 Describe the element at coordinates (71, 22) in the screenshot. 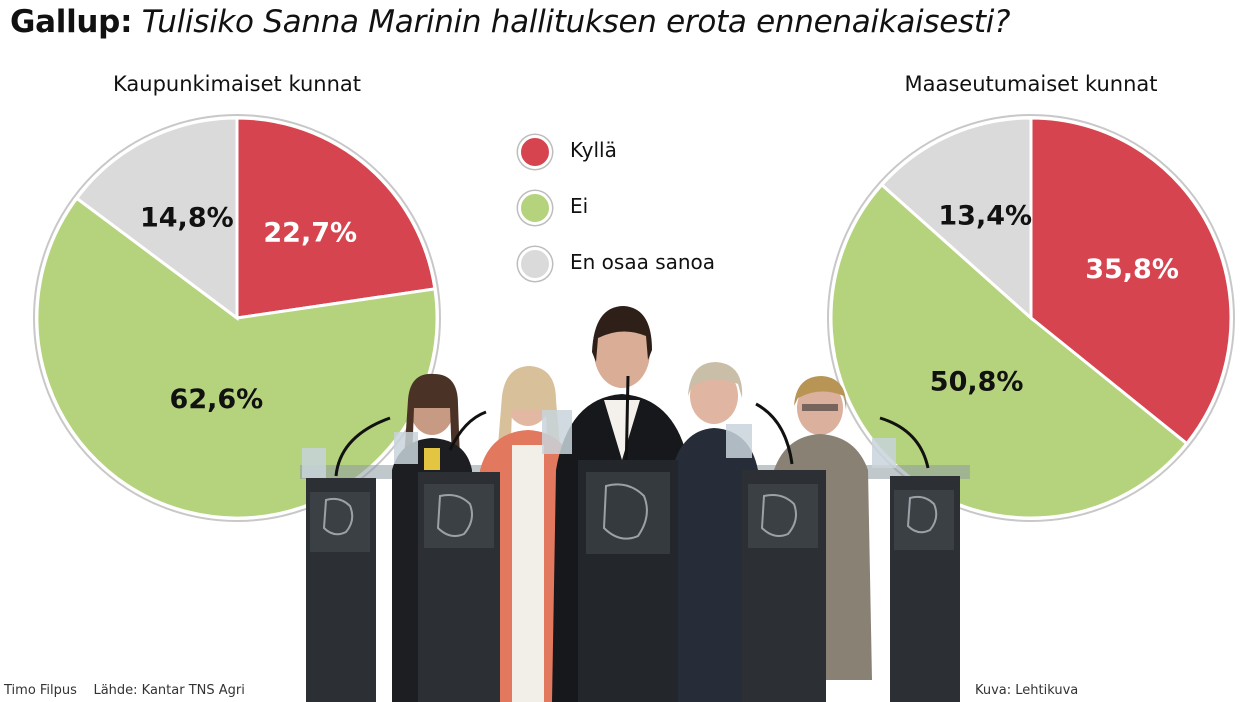

I see `title-lead: Gallup:` at that location.